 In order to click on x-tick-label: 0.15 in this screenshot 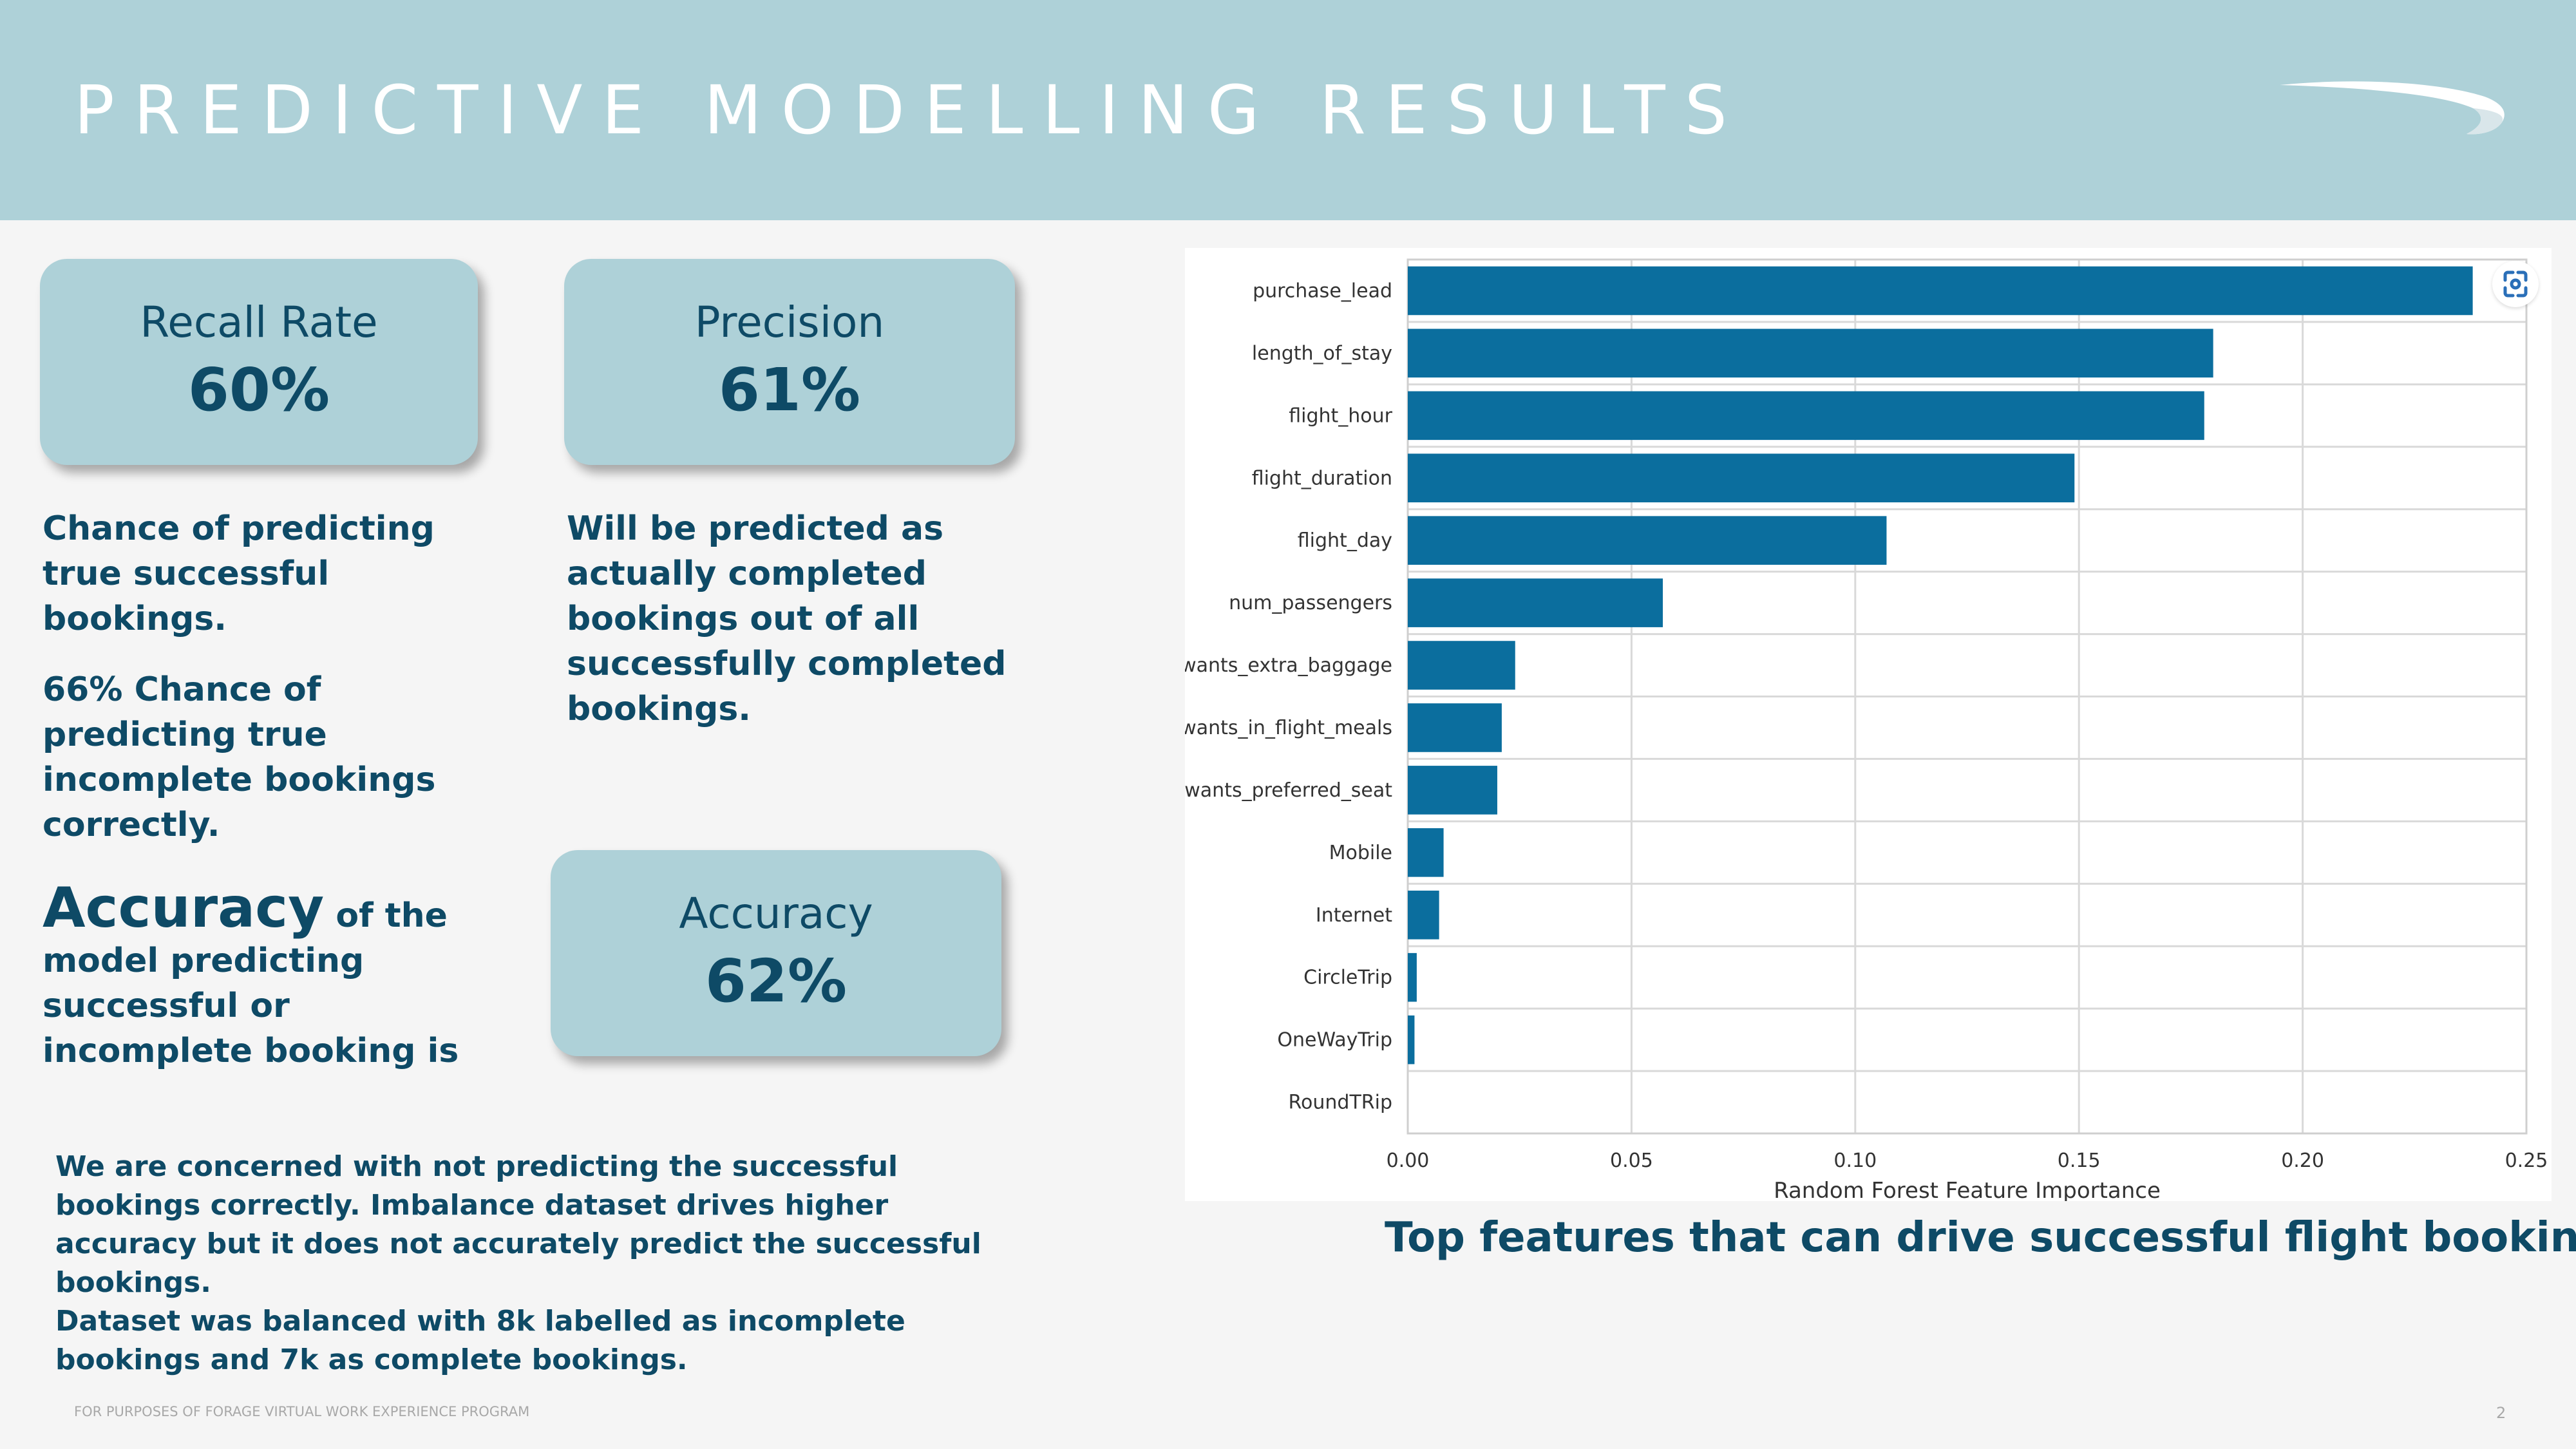, I will do `click(2079, 1161)`.